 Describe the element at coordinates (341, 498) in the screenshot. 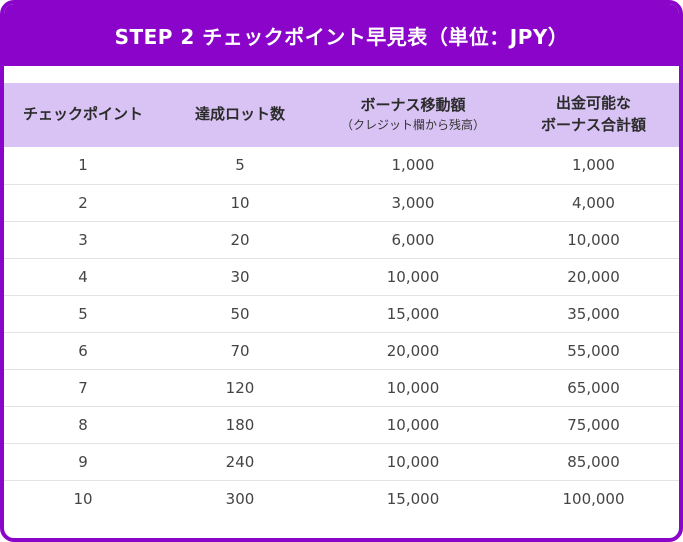

I see `table-row: 10 300 15,000 100,000` at that location.